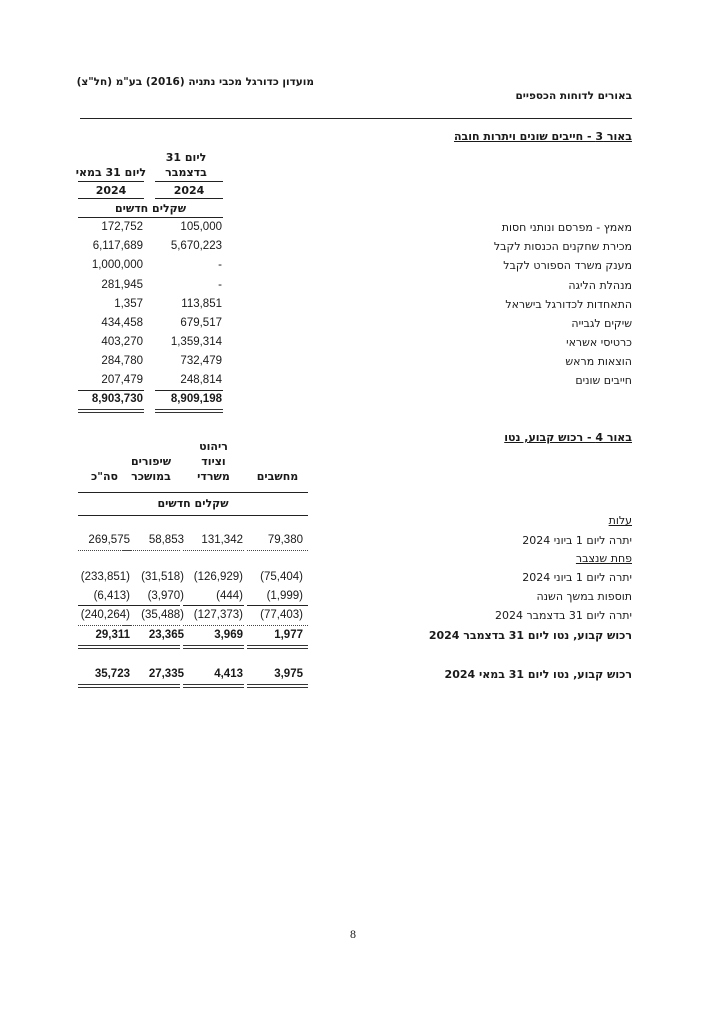  What do you see at coordinates (228, 635) in the screenshot?
I see `note4-row-value: 3,969` at bounding box center [228, 635].